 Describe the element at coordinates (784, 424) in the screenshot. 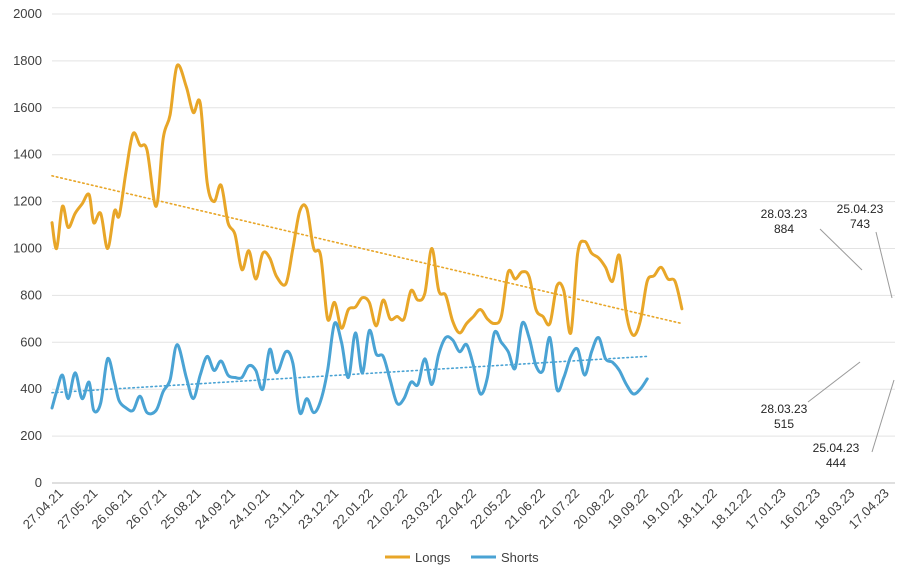

I see `annotation-value: 515` at that location.